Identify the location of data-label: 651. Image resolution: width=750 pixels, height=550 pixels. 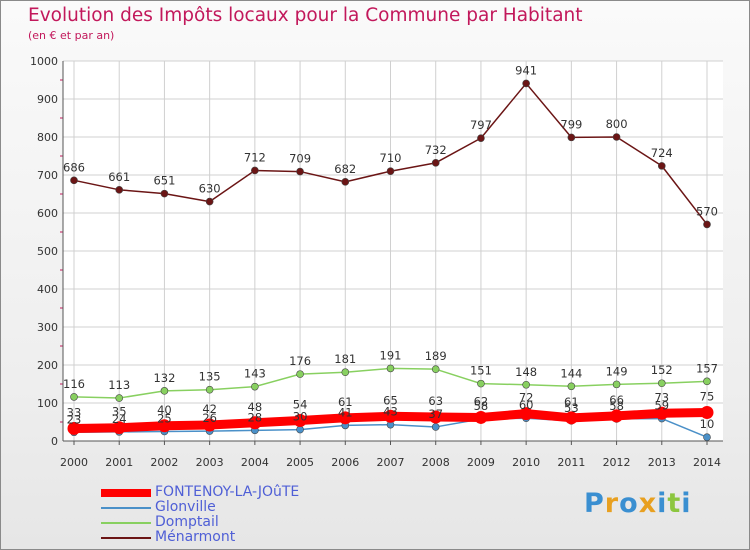
(164, 181).